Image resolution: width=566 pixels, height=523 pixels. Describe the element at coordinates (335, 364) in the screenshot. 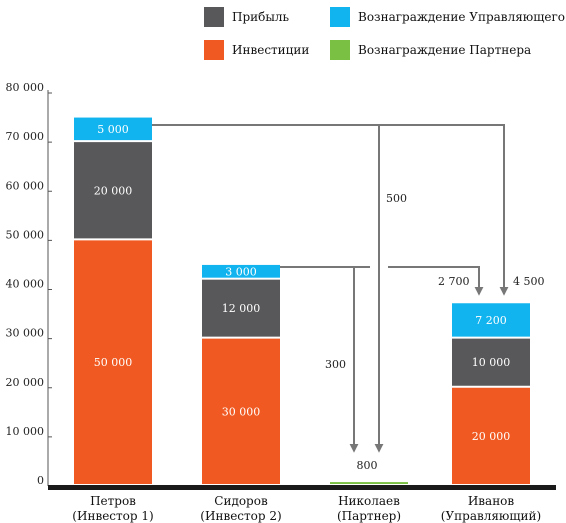

I see `annotation-300: 300` at that location.